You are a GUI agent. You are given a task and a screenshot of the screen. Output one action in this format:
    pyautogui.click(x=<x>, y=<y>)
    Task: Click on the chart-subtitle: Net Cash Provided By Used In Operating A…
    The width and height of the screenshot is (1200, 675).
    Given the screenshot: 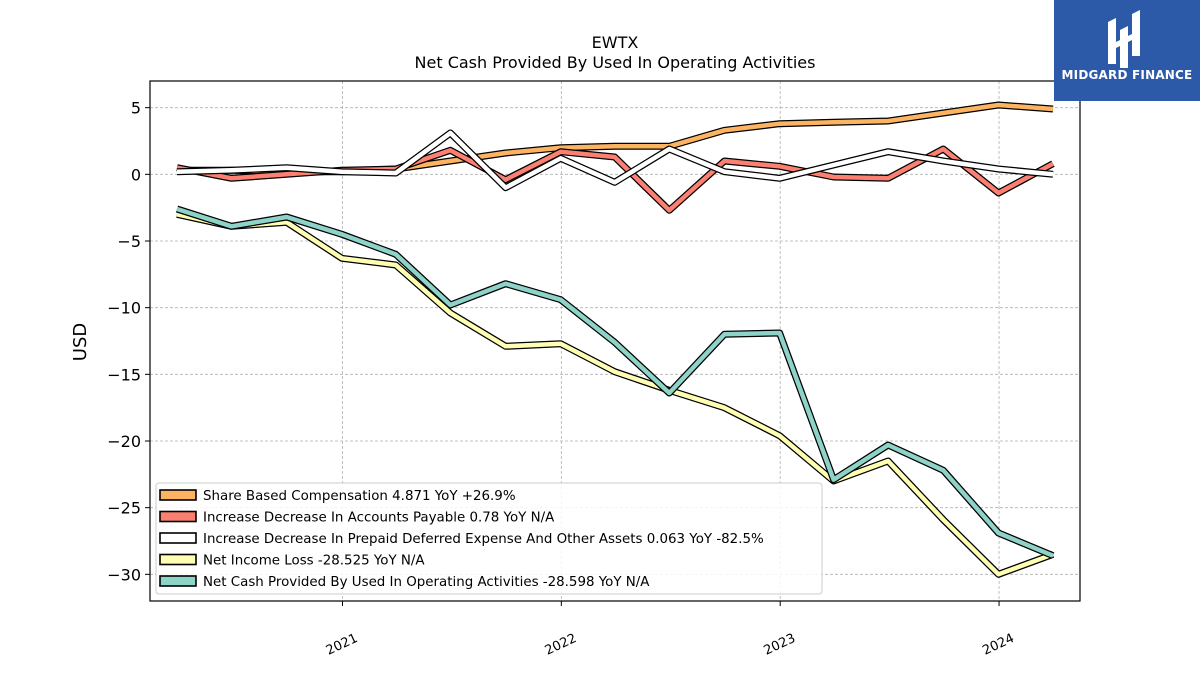 What is the action you would take?
    pyautogui.click(x=615, y=62)
    